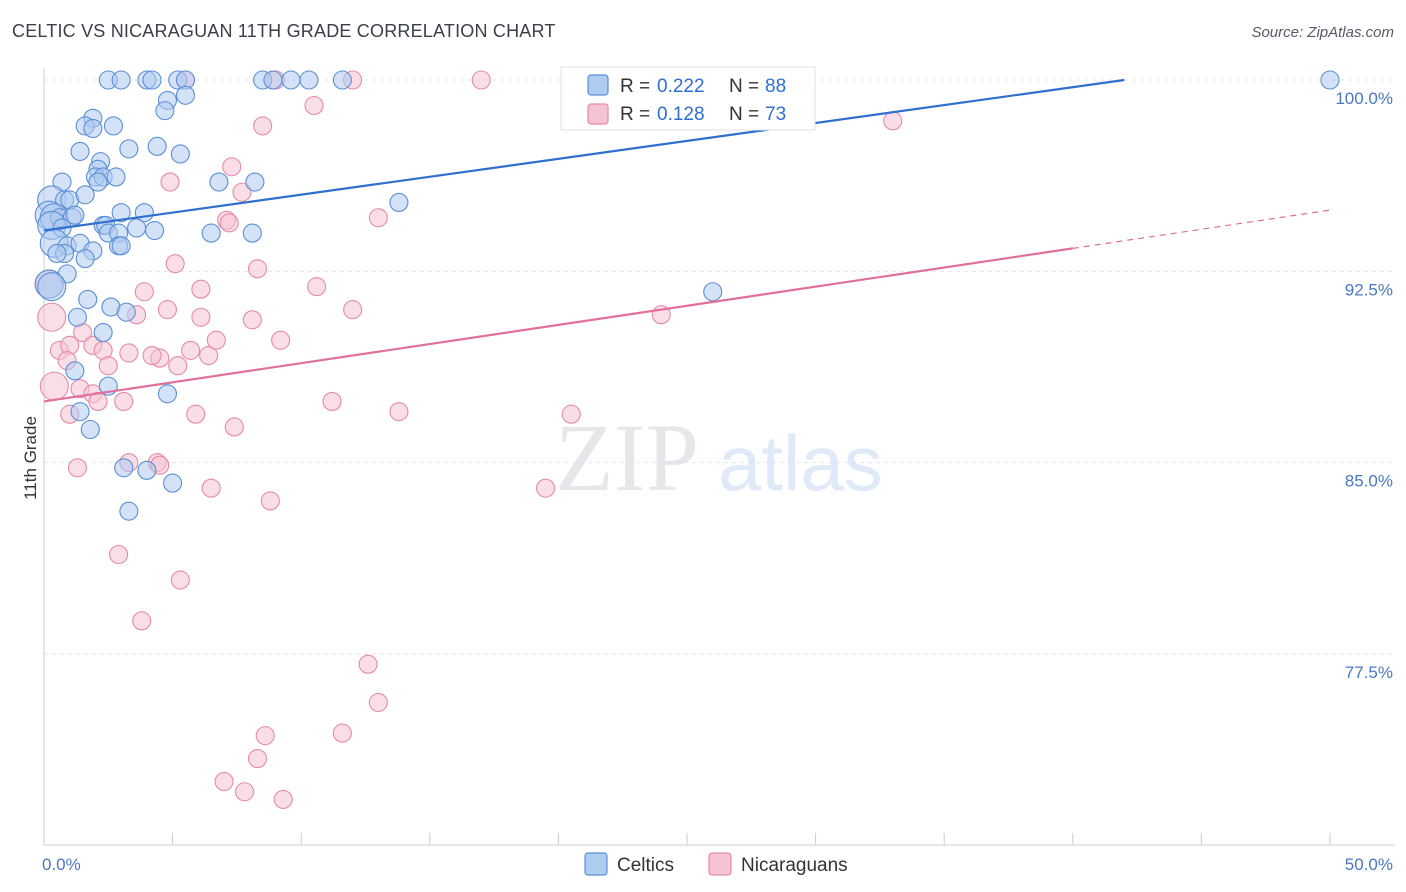 Image resolution: width=1406 pixels, height=892 pixels. I want to click on series-legend: Celtics Nicaraguans, so click(716, 864).